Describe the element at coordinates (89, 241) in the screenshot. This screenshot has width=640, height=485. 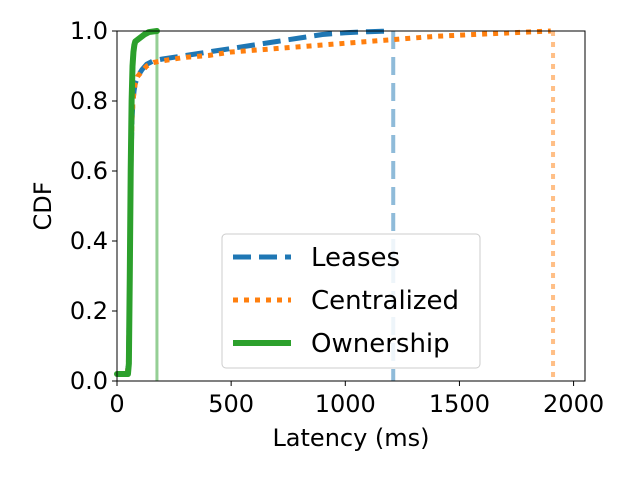
I see `y-tick-label: 0.4` at that location.